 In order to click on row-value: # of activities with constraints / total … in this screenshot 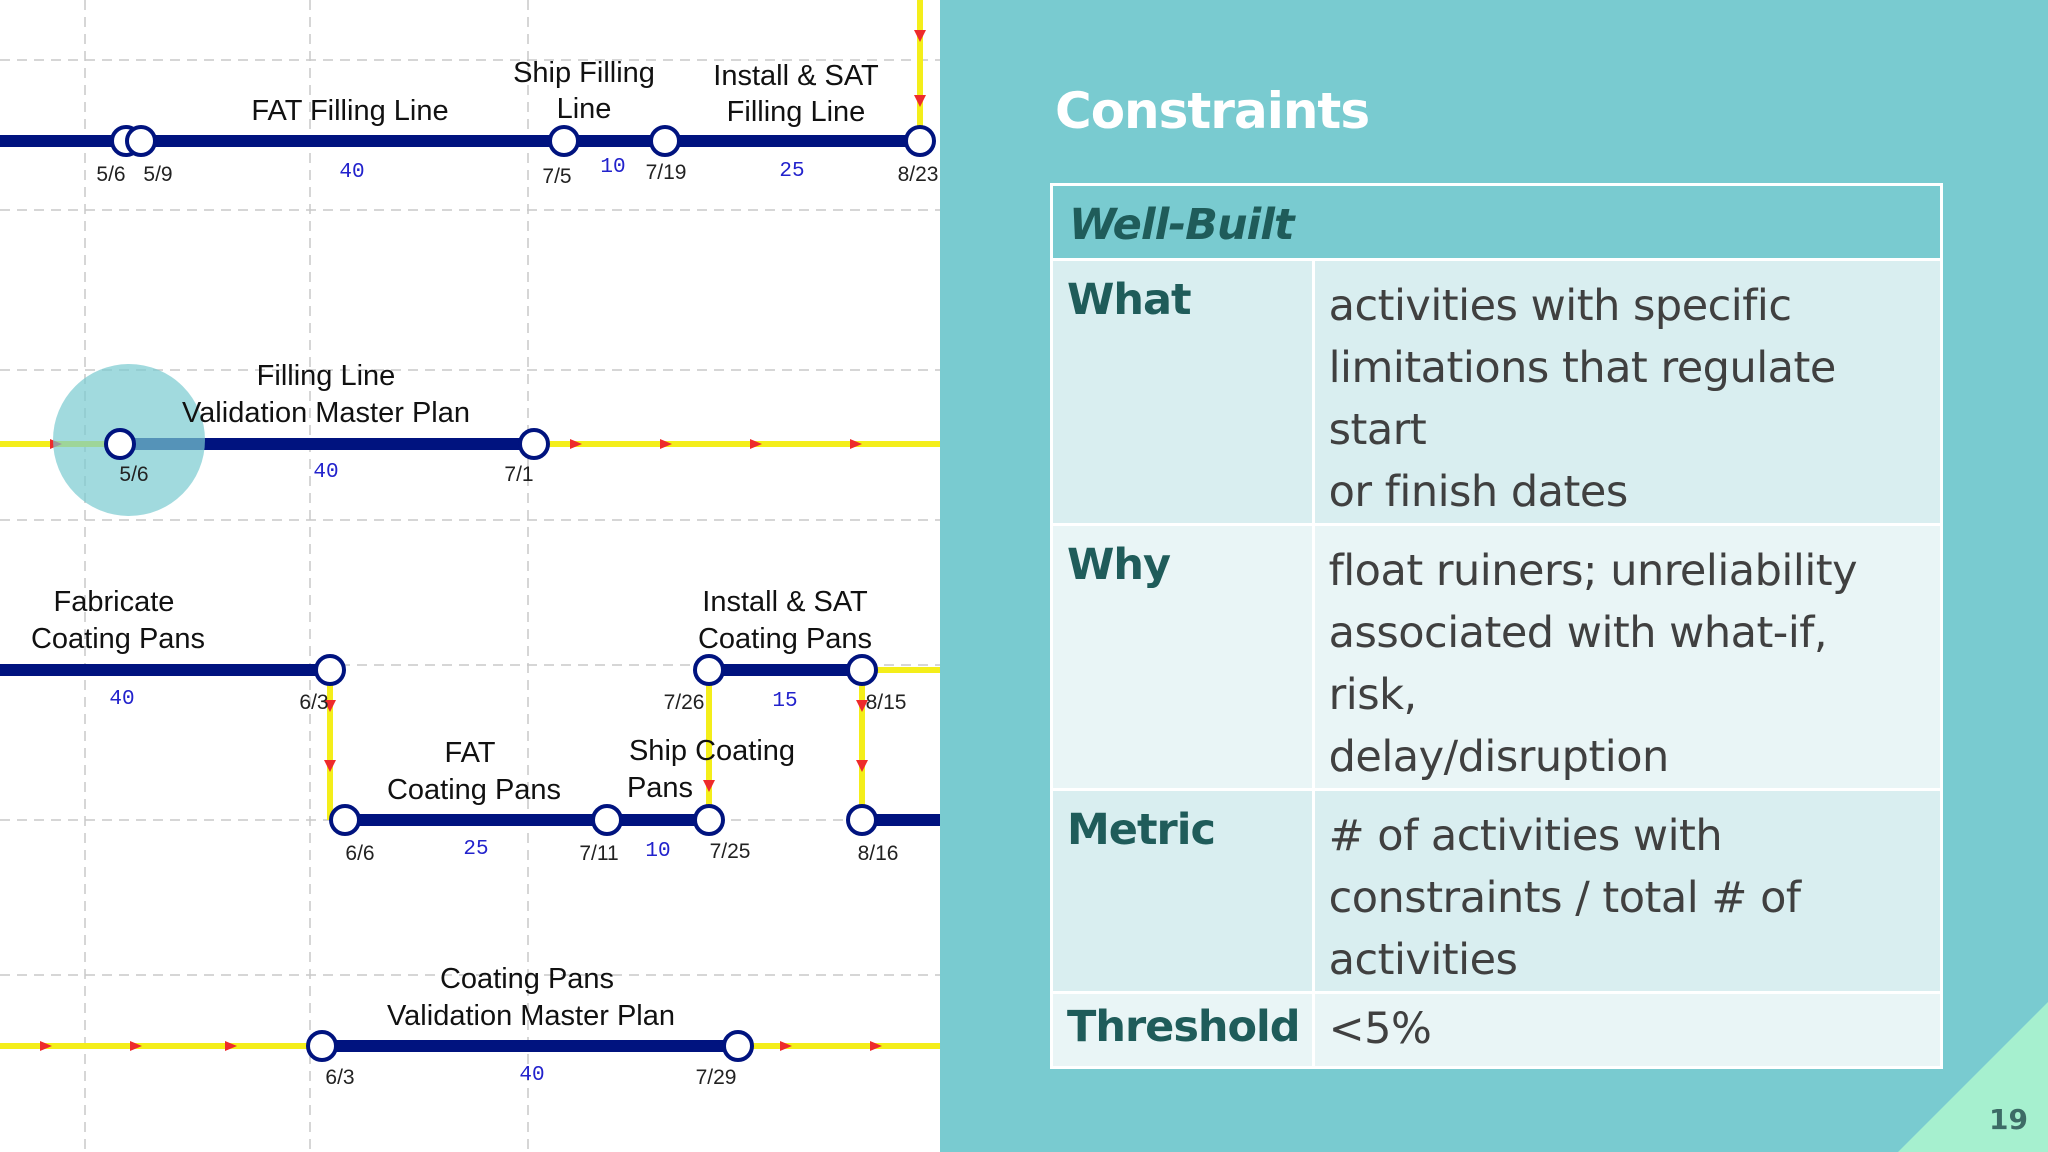, I will do `click(1564, 898)`.